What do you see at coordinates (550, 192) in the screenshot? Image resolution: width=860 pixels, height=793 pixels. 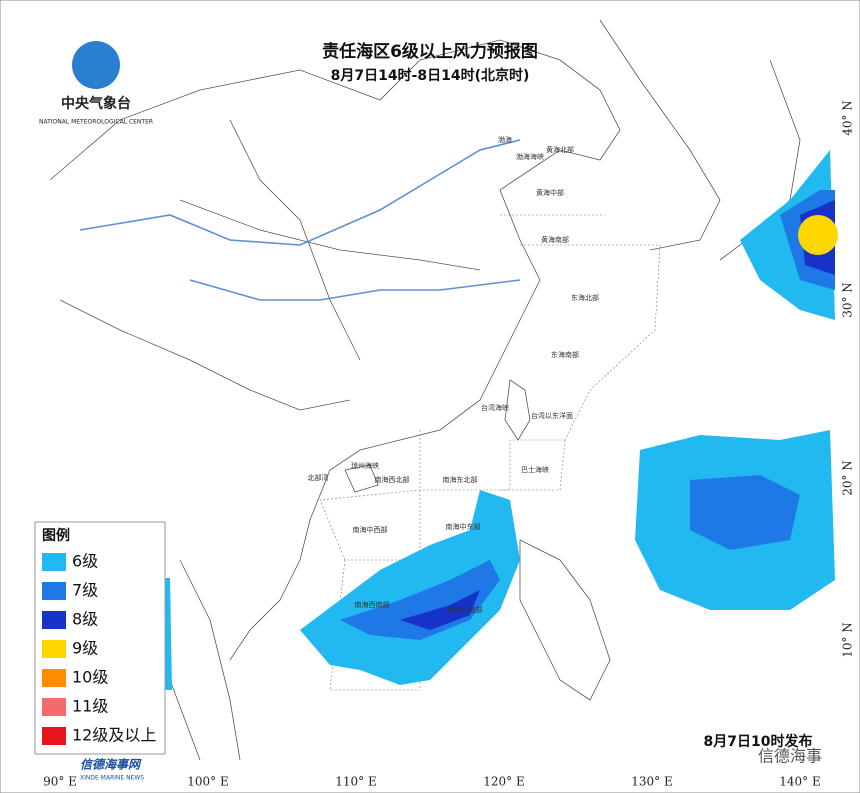 I see `sea-area-label: 黄海中部` at bounding box center [550, 192].